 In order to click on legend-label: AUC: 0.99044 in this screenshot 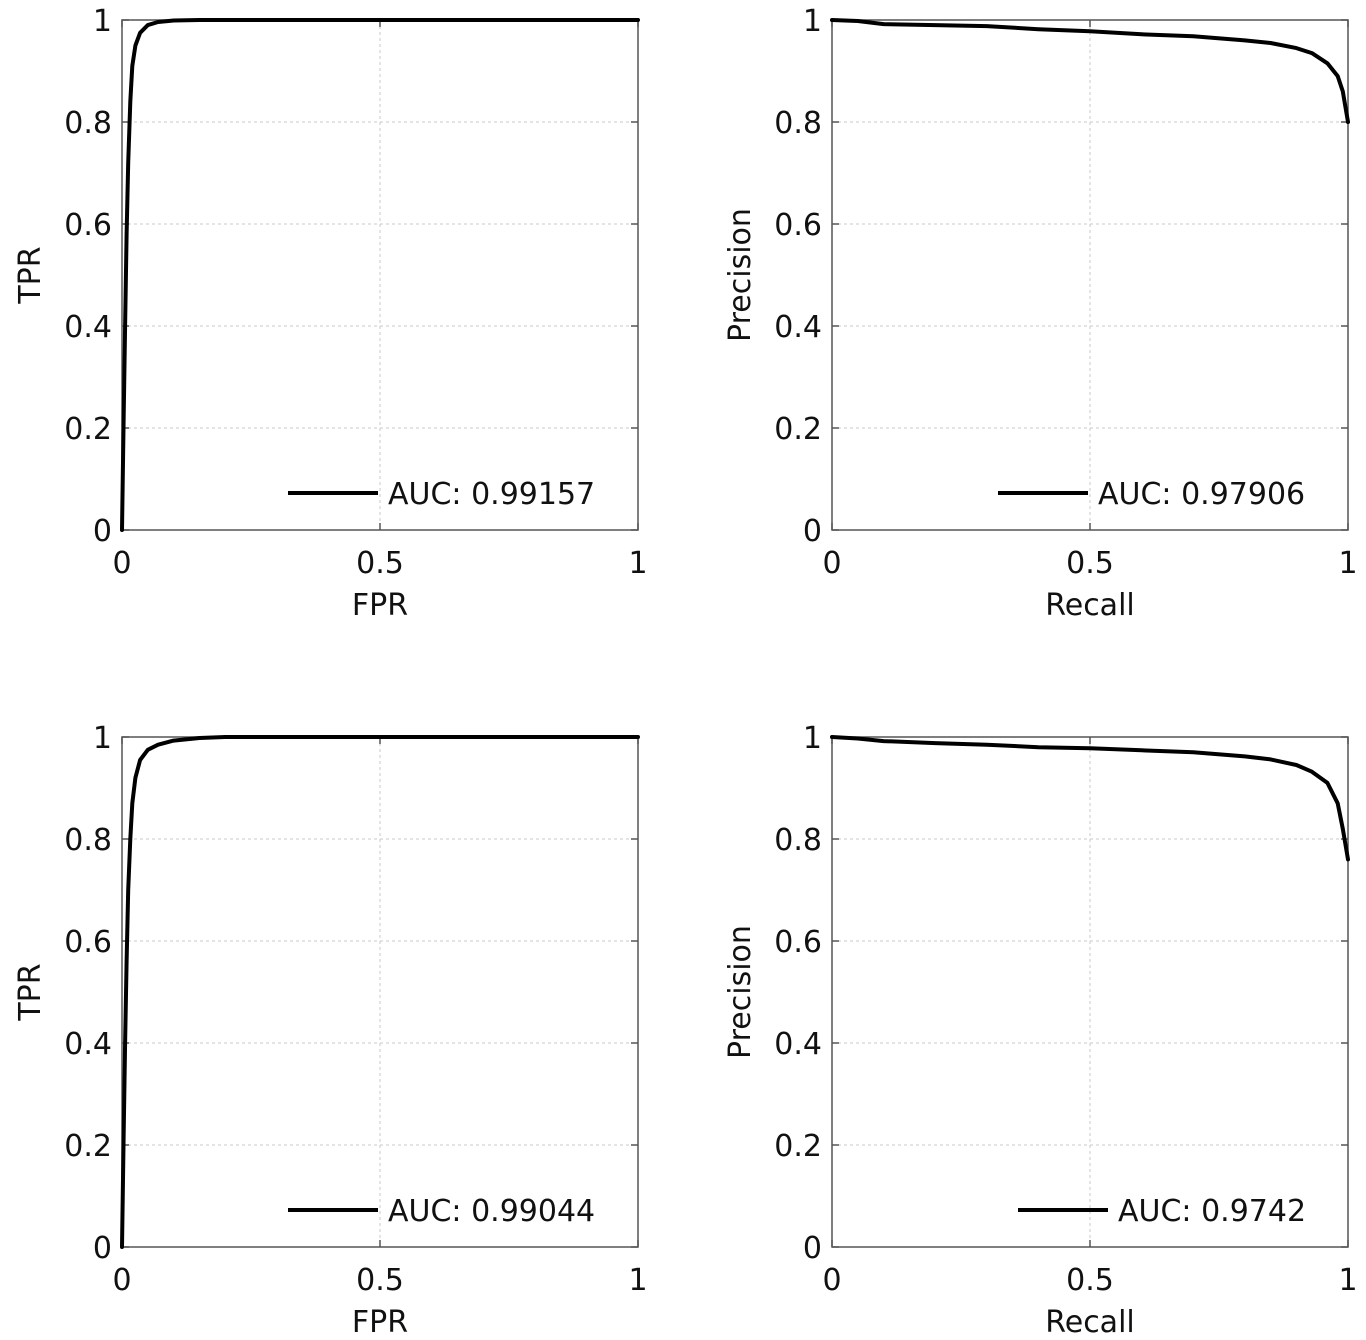, I will do `click(491, 1211)`.